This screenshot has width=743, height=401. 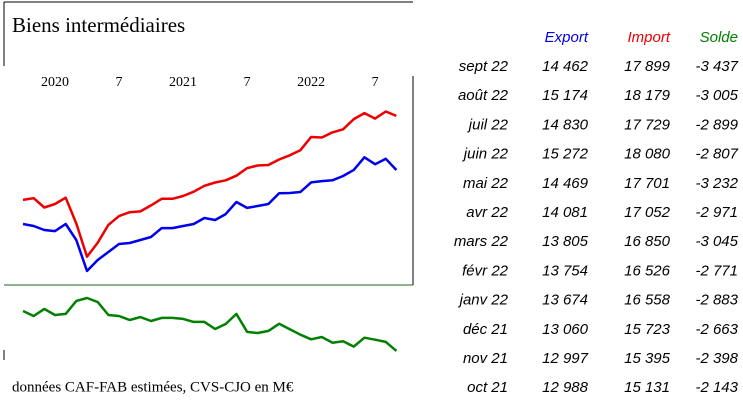 I want to click on table-cell: -3 232, so click(x=716, y=183).